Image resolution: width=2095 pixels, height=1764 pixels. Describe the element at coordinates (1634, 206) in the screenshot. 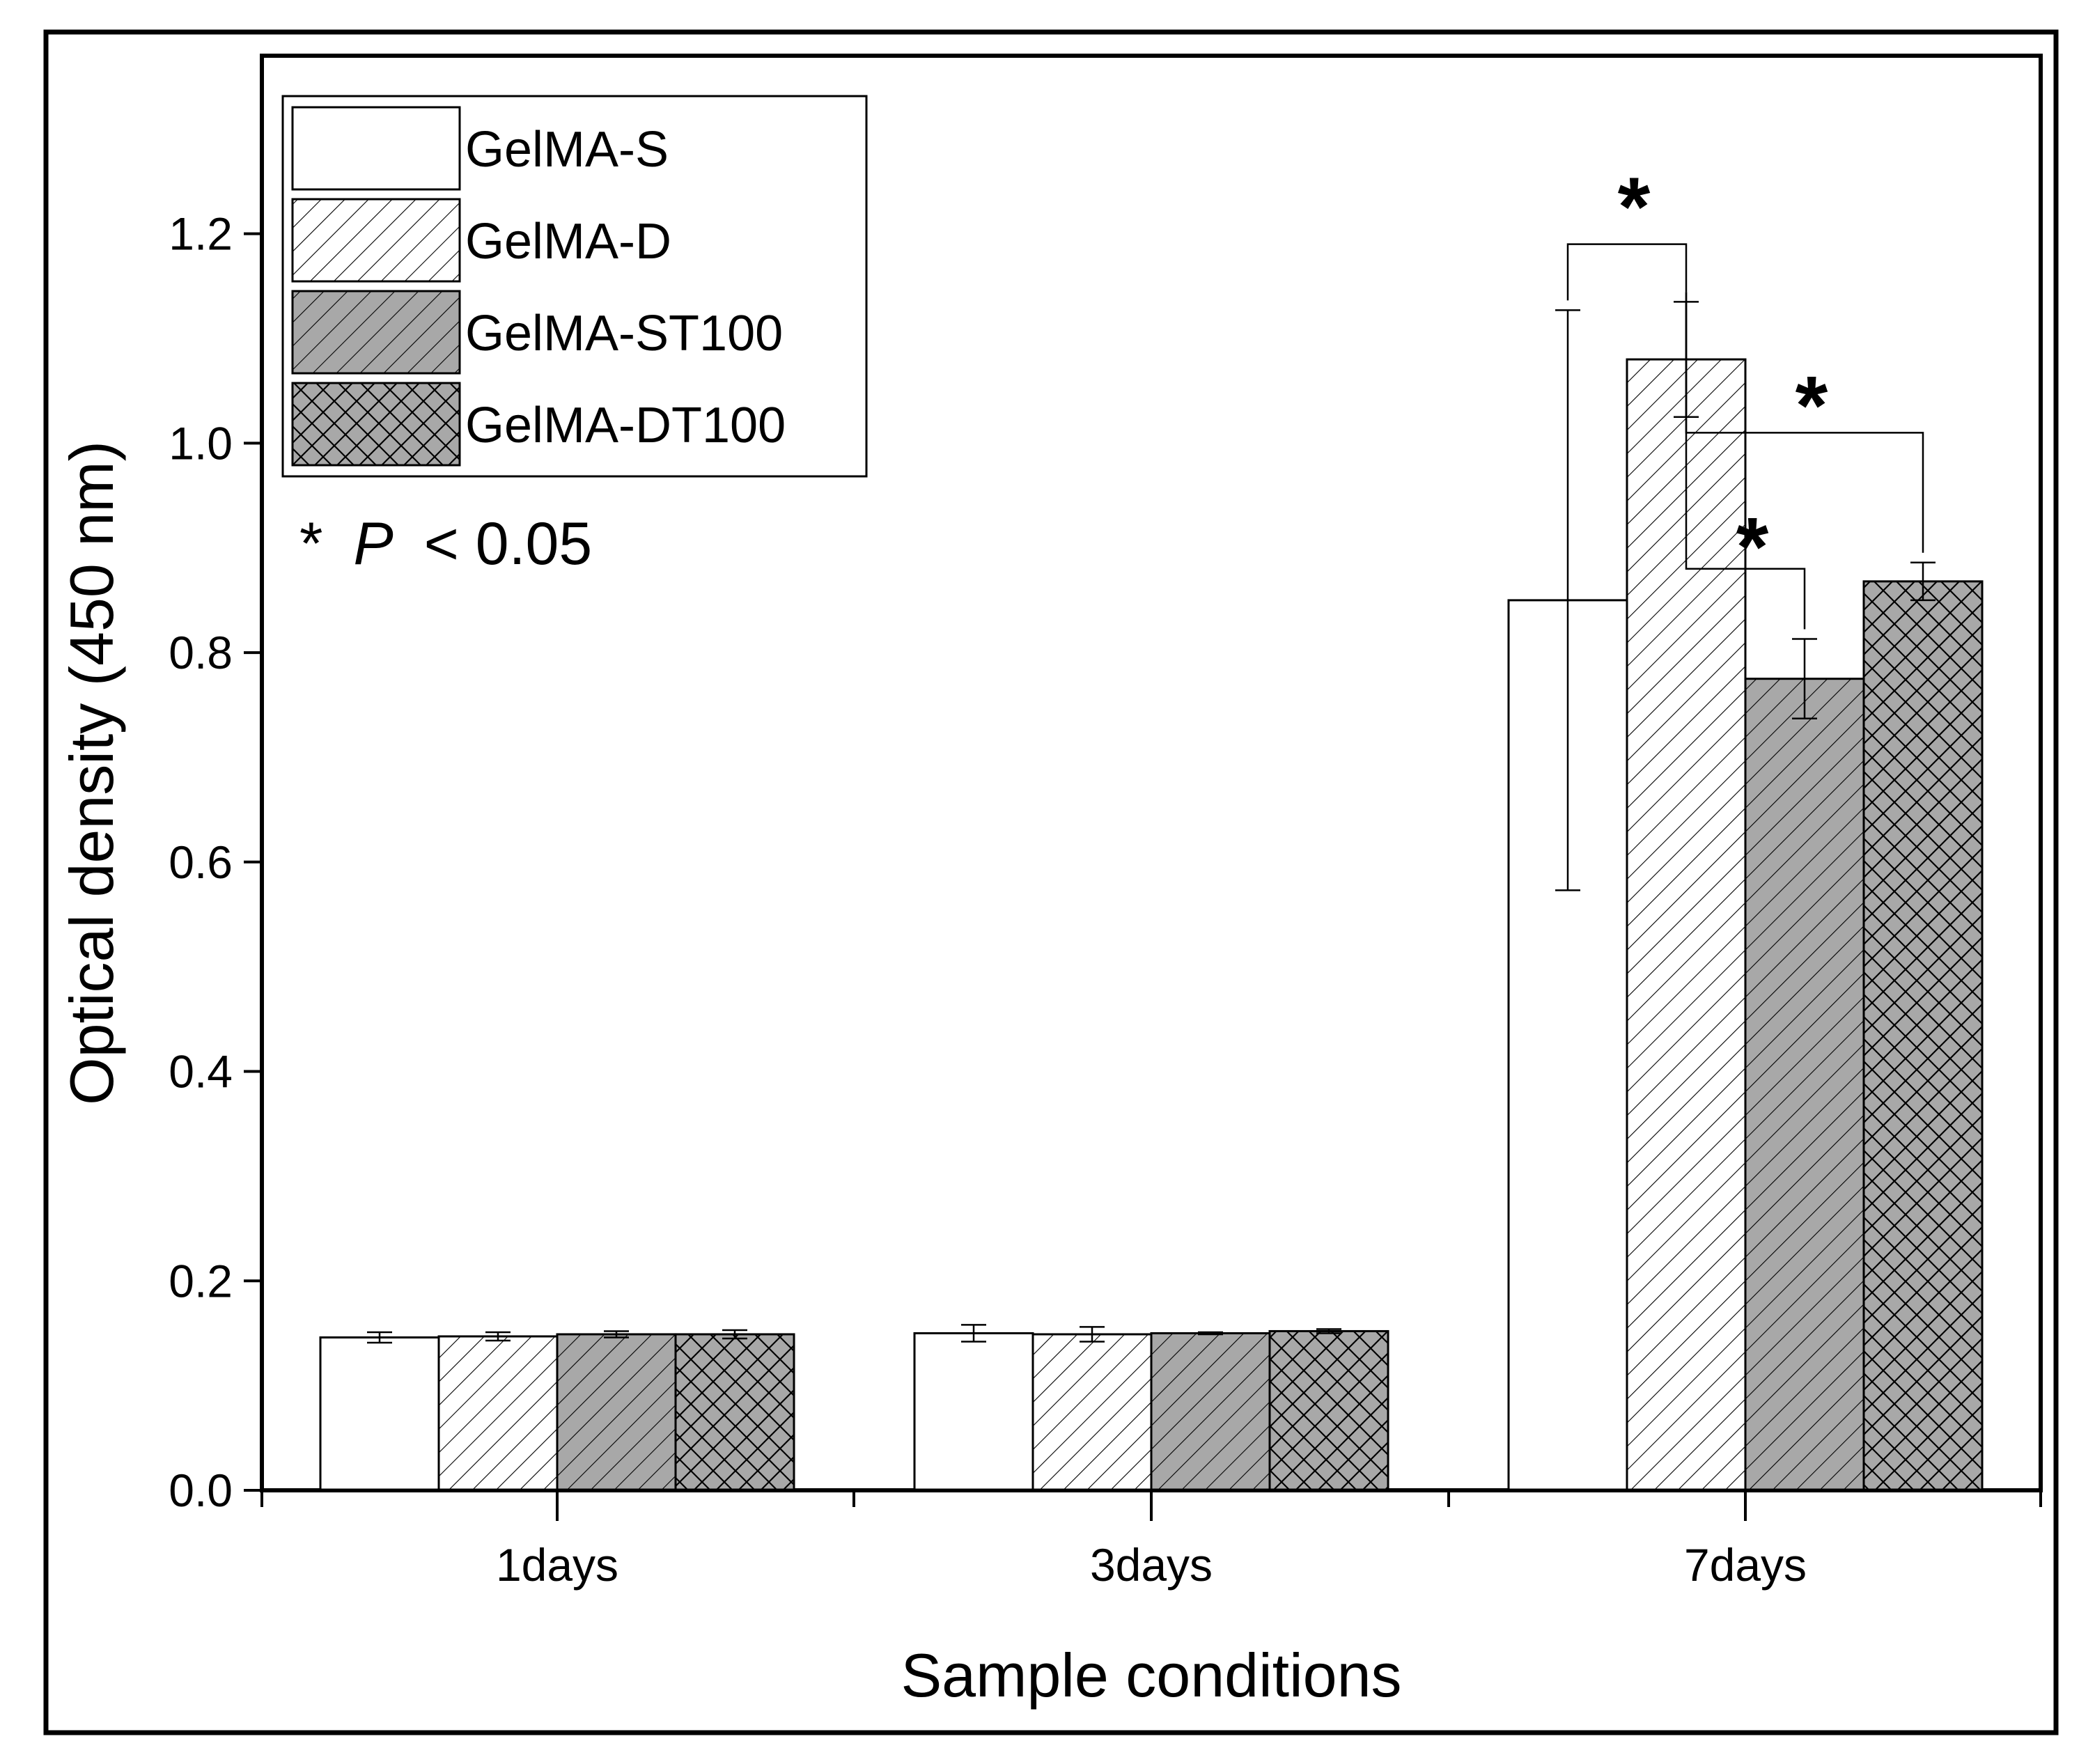

I see `significance-star-0: *` at that location.